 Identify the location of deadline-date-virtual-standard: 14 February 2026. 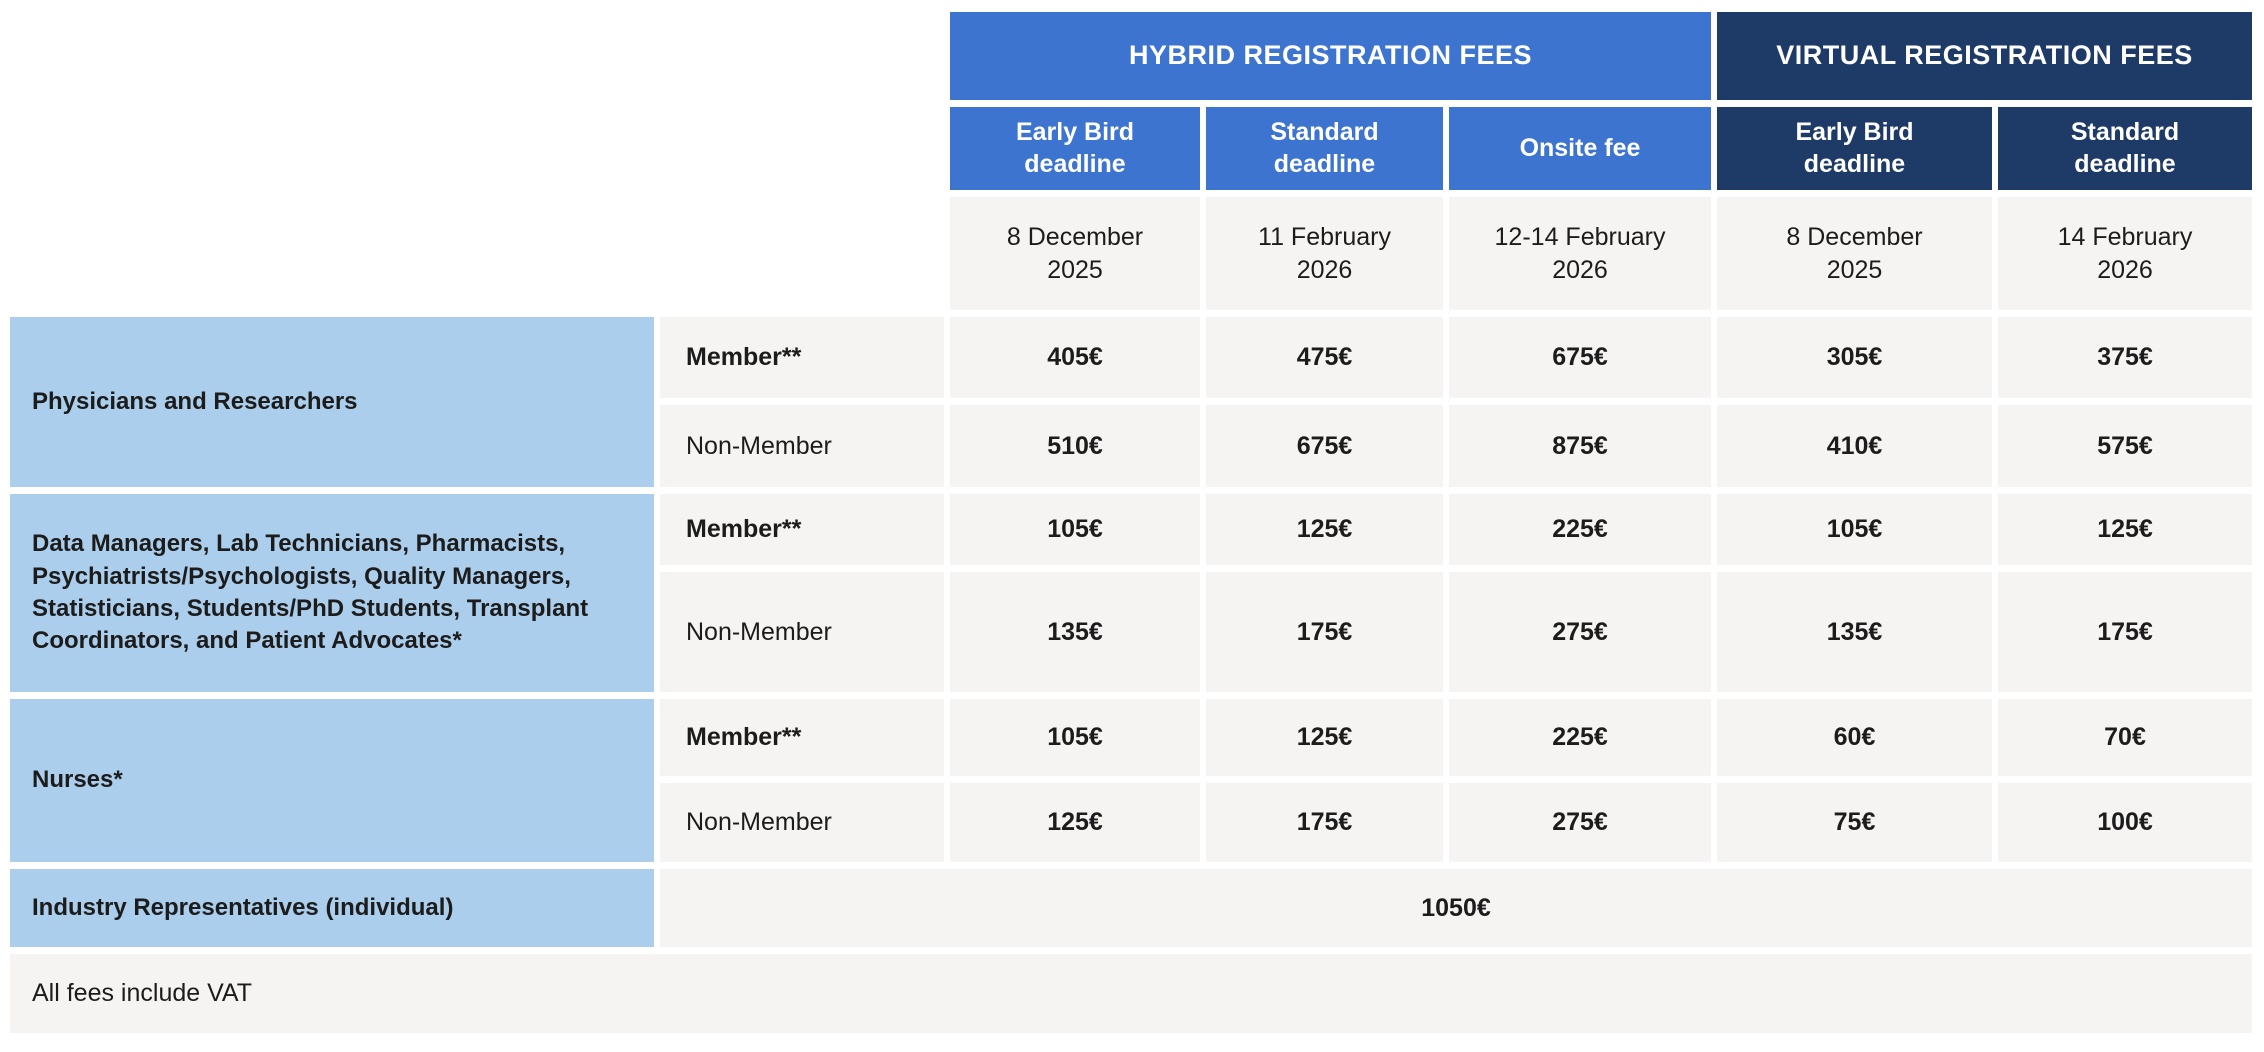
(2125, 253).